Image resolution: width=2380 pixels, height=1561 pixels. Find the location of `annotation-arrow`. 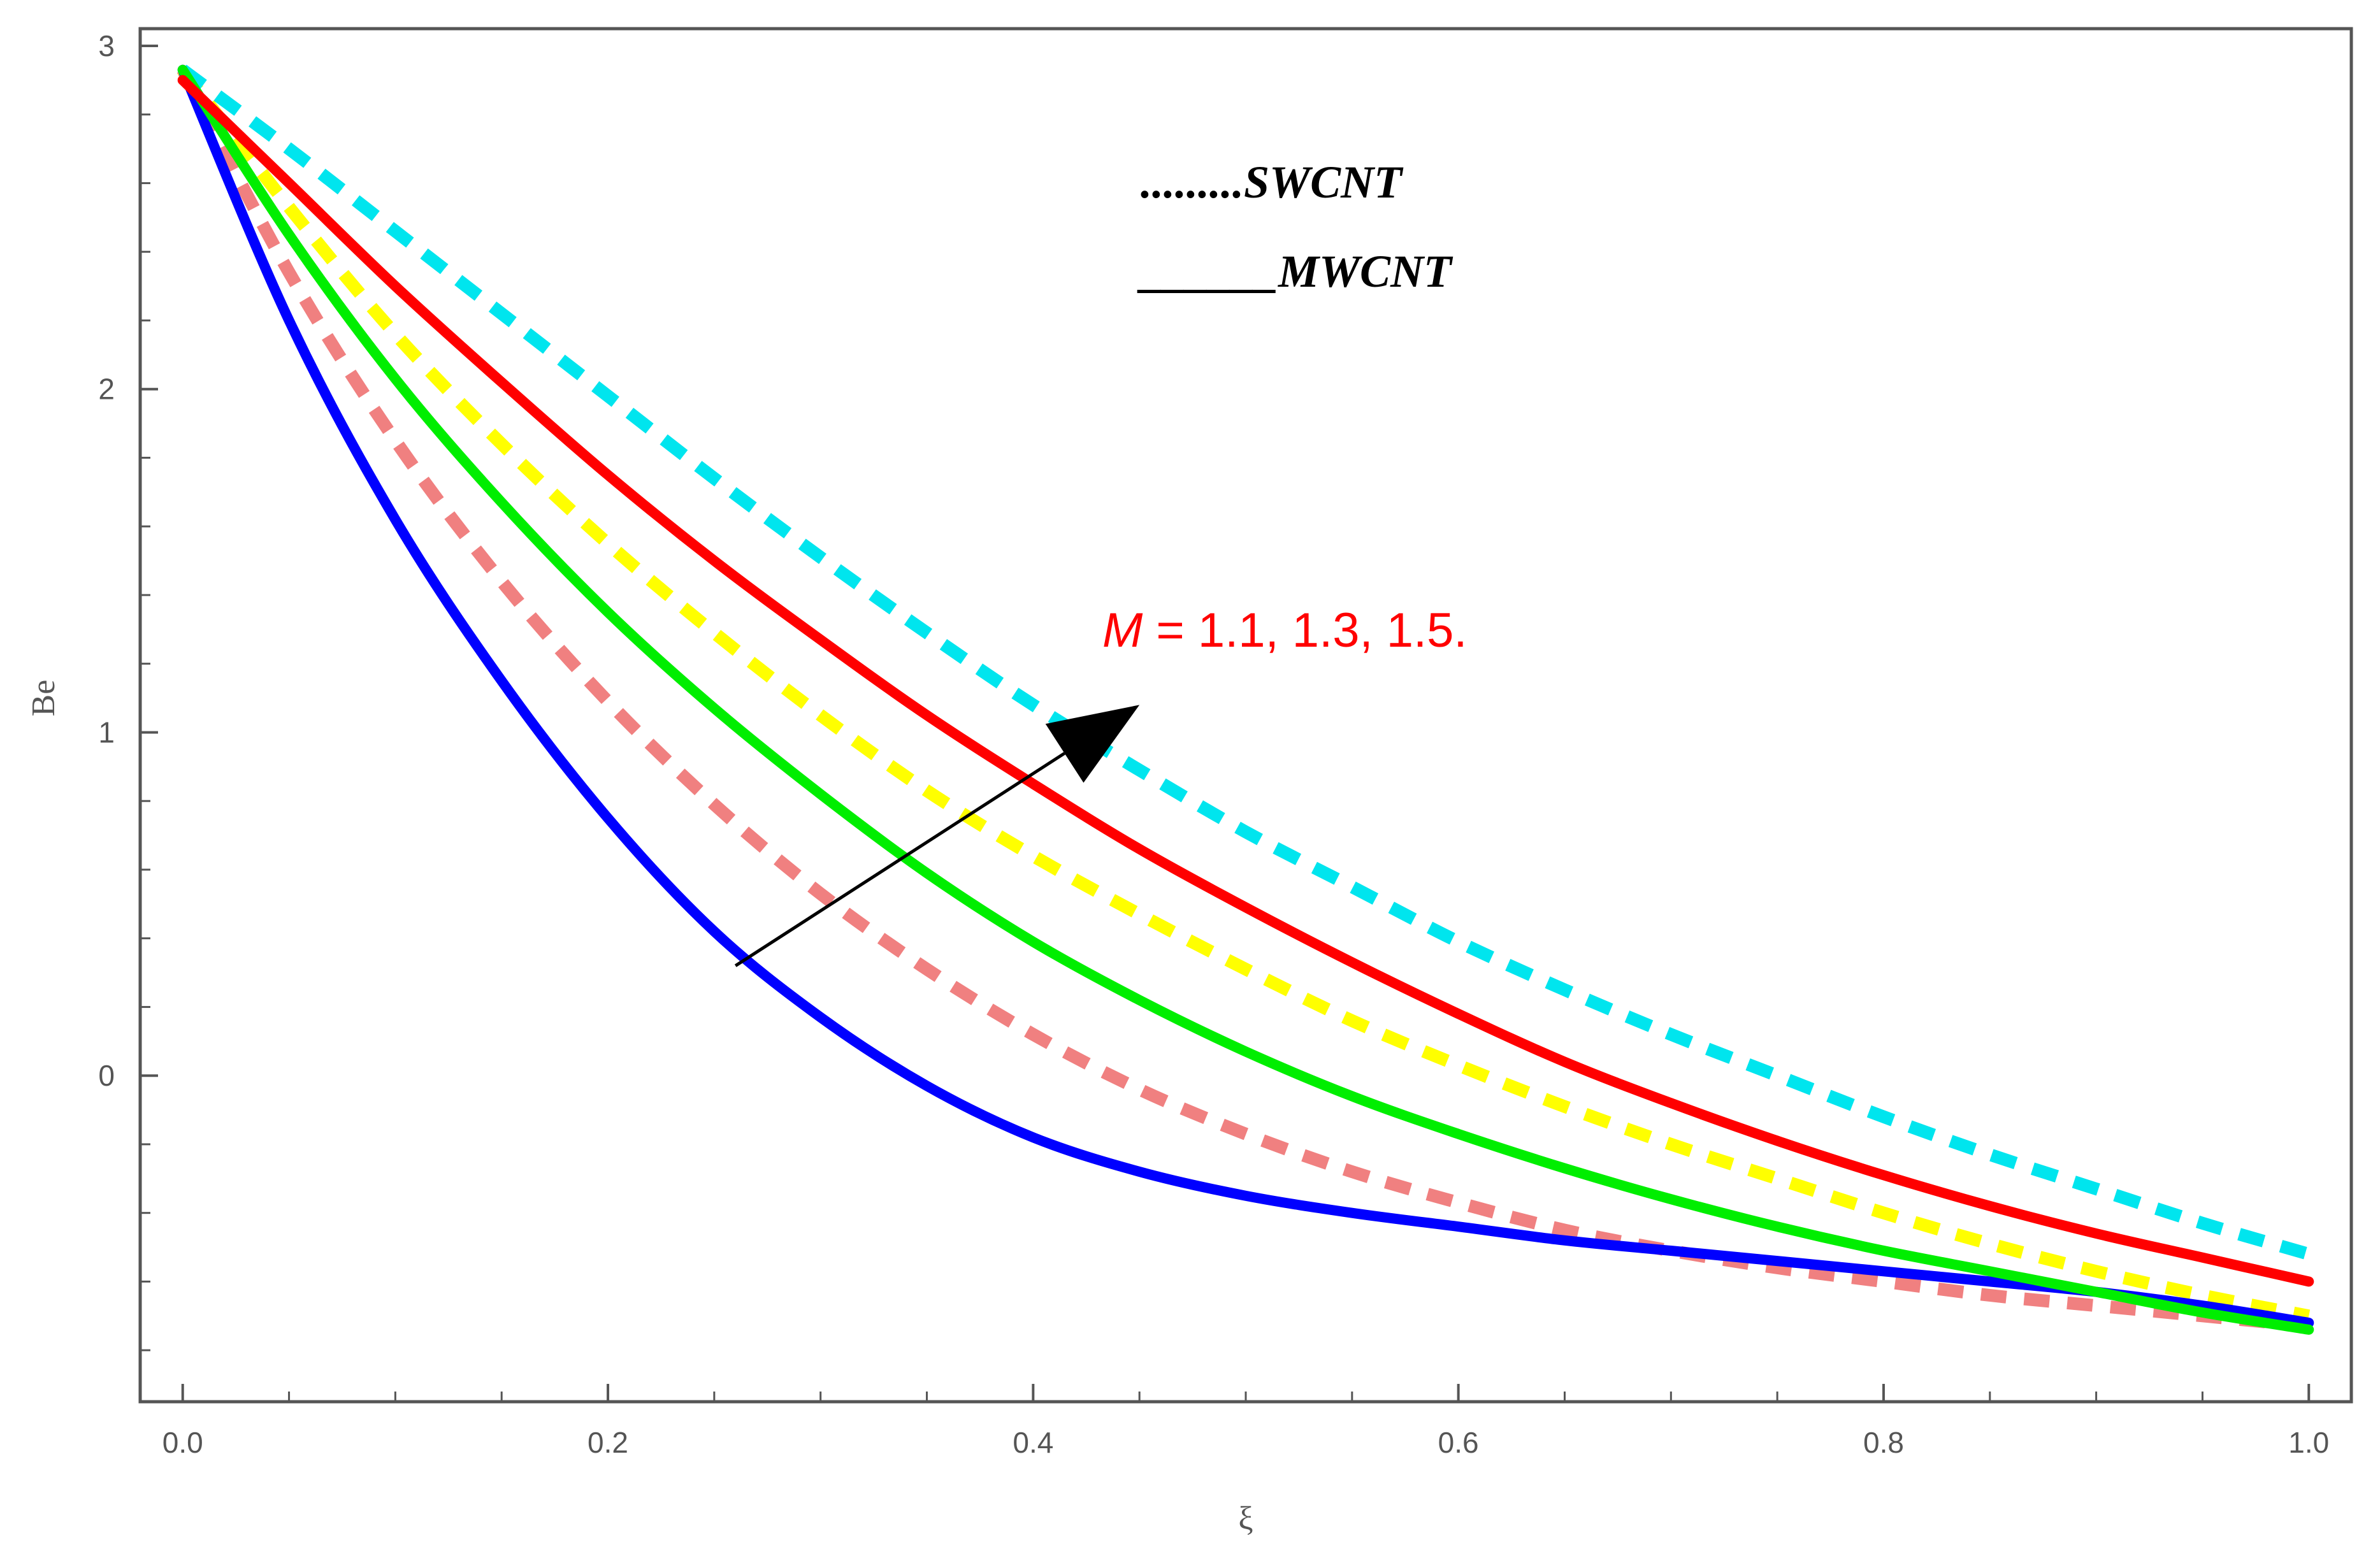

annotation-arrow is located at coordinates (937, 836).